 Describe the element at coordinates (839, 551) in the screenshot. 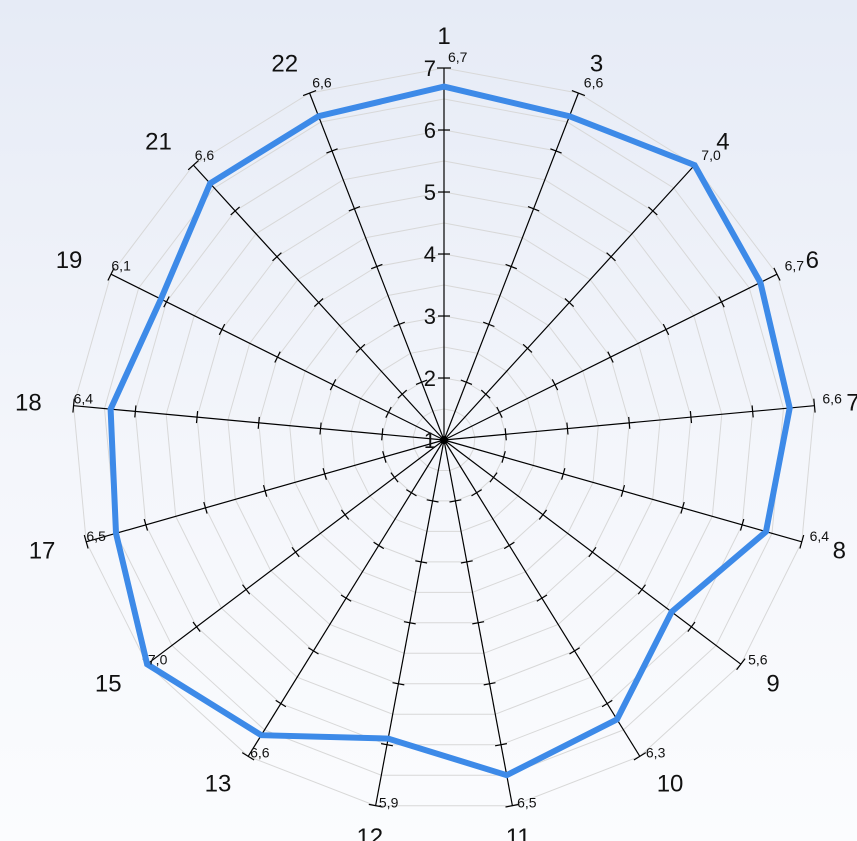

I see `axis-label: 8` at that location.